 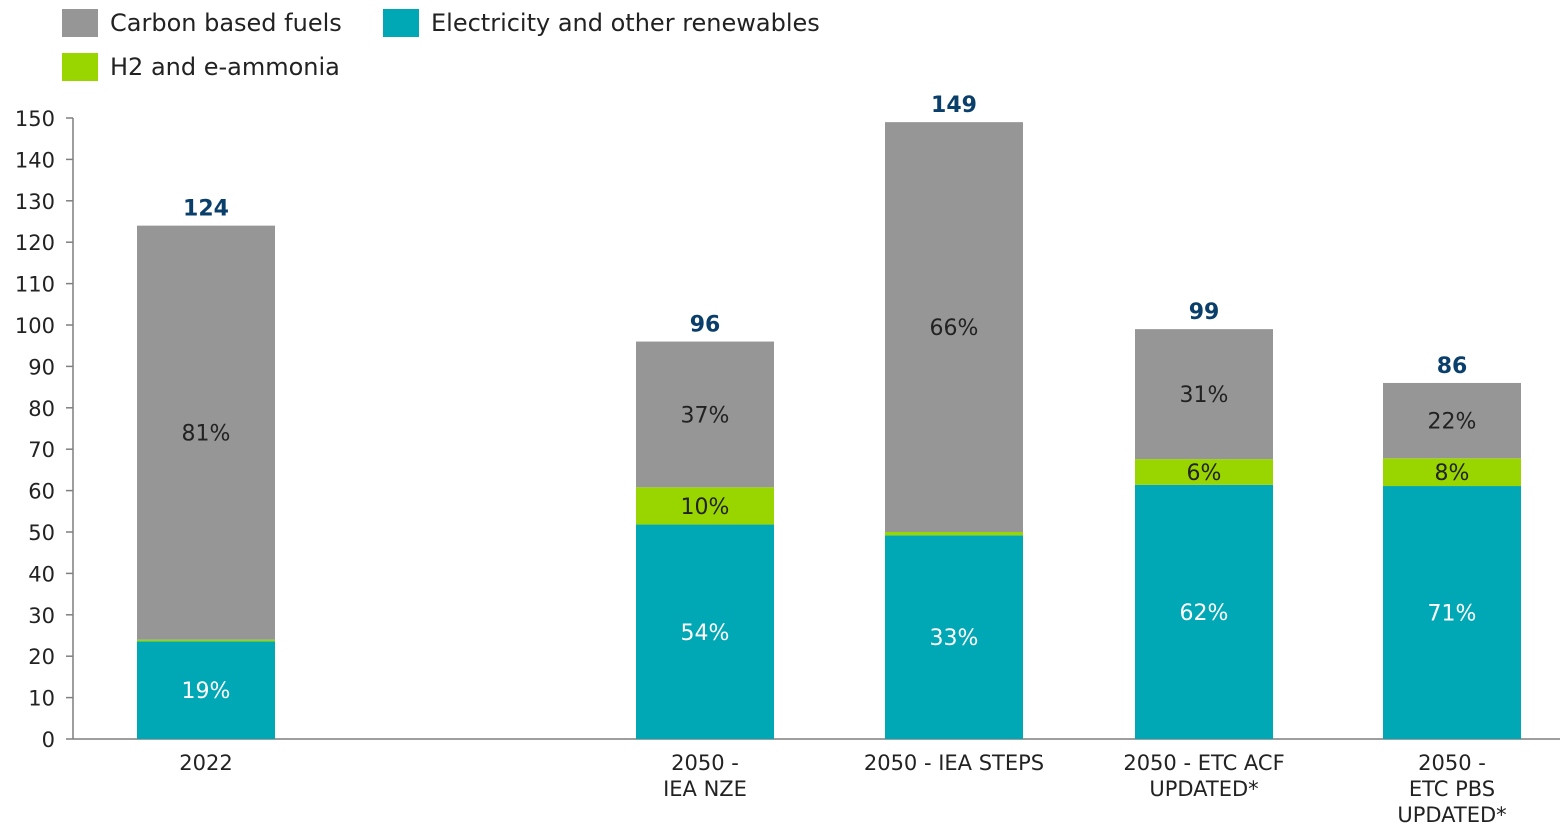 What do you see at coordinates (625, 23) in the screenshot?
I see `legend-label-electricity: Electricity and other renewables` at bounding box center [625, 23].